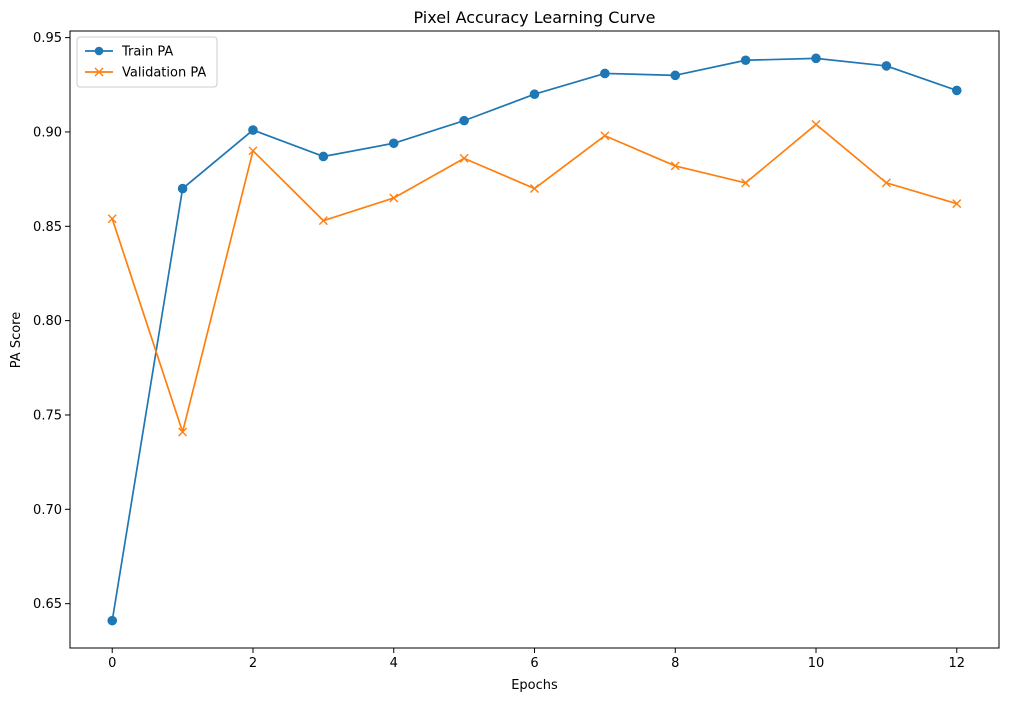 This screenshot has height=701, width=1010. What do you see at coordinates (47, 227) in the screenshot?
I see `y-tick-label: 0.85` at bounding box center [47, 227].